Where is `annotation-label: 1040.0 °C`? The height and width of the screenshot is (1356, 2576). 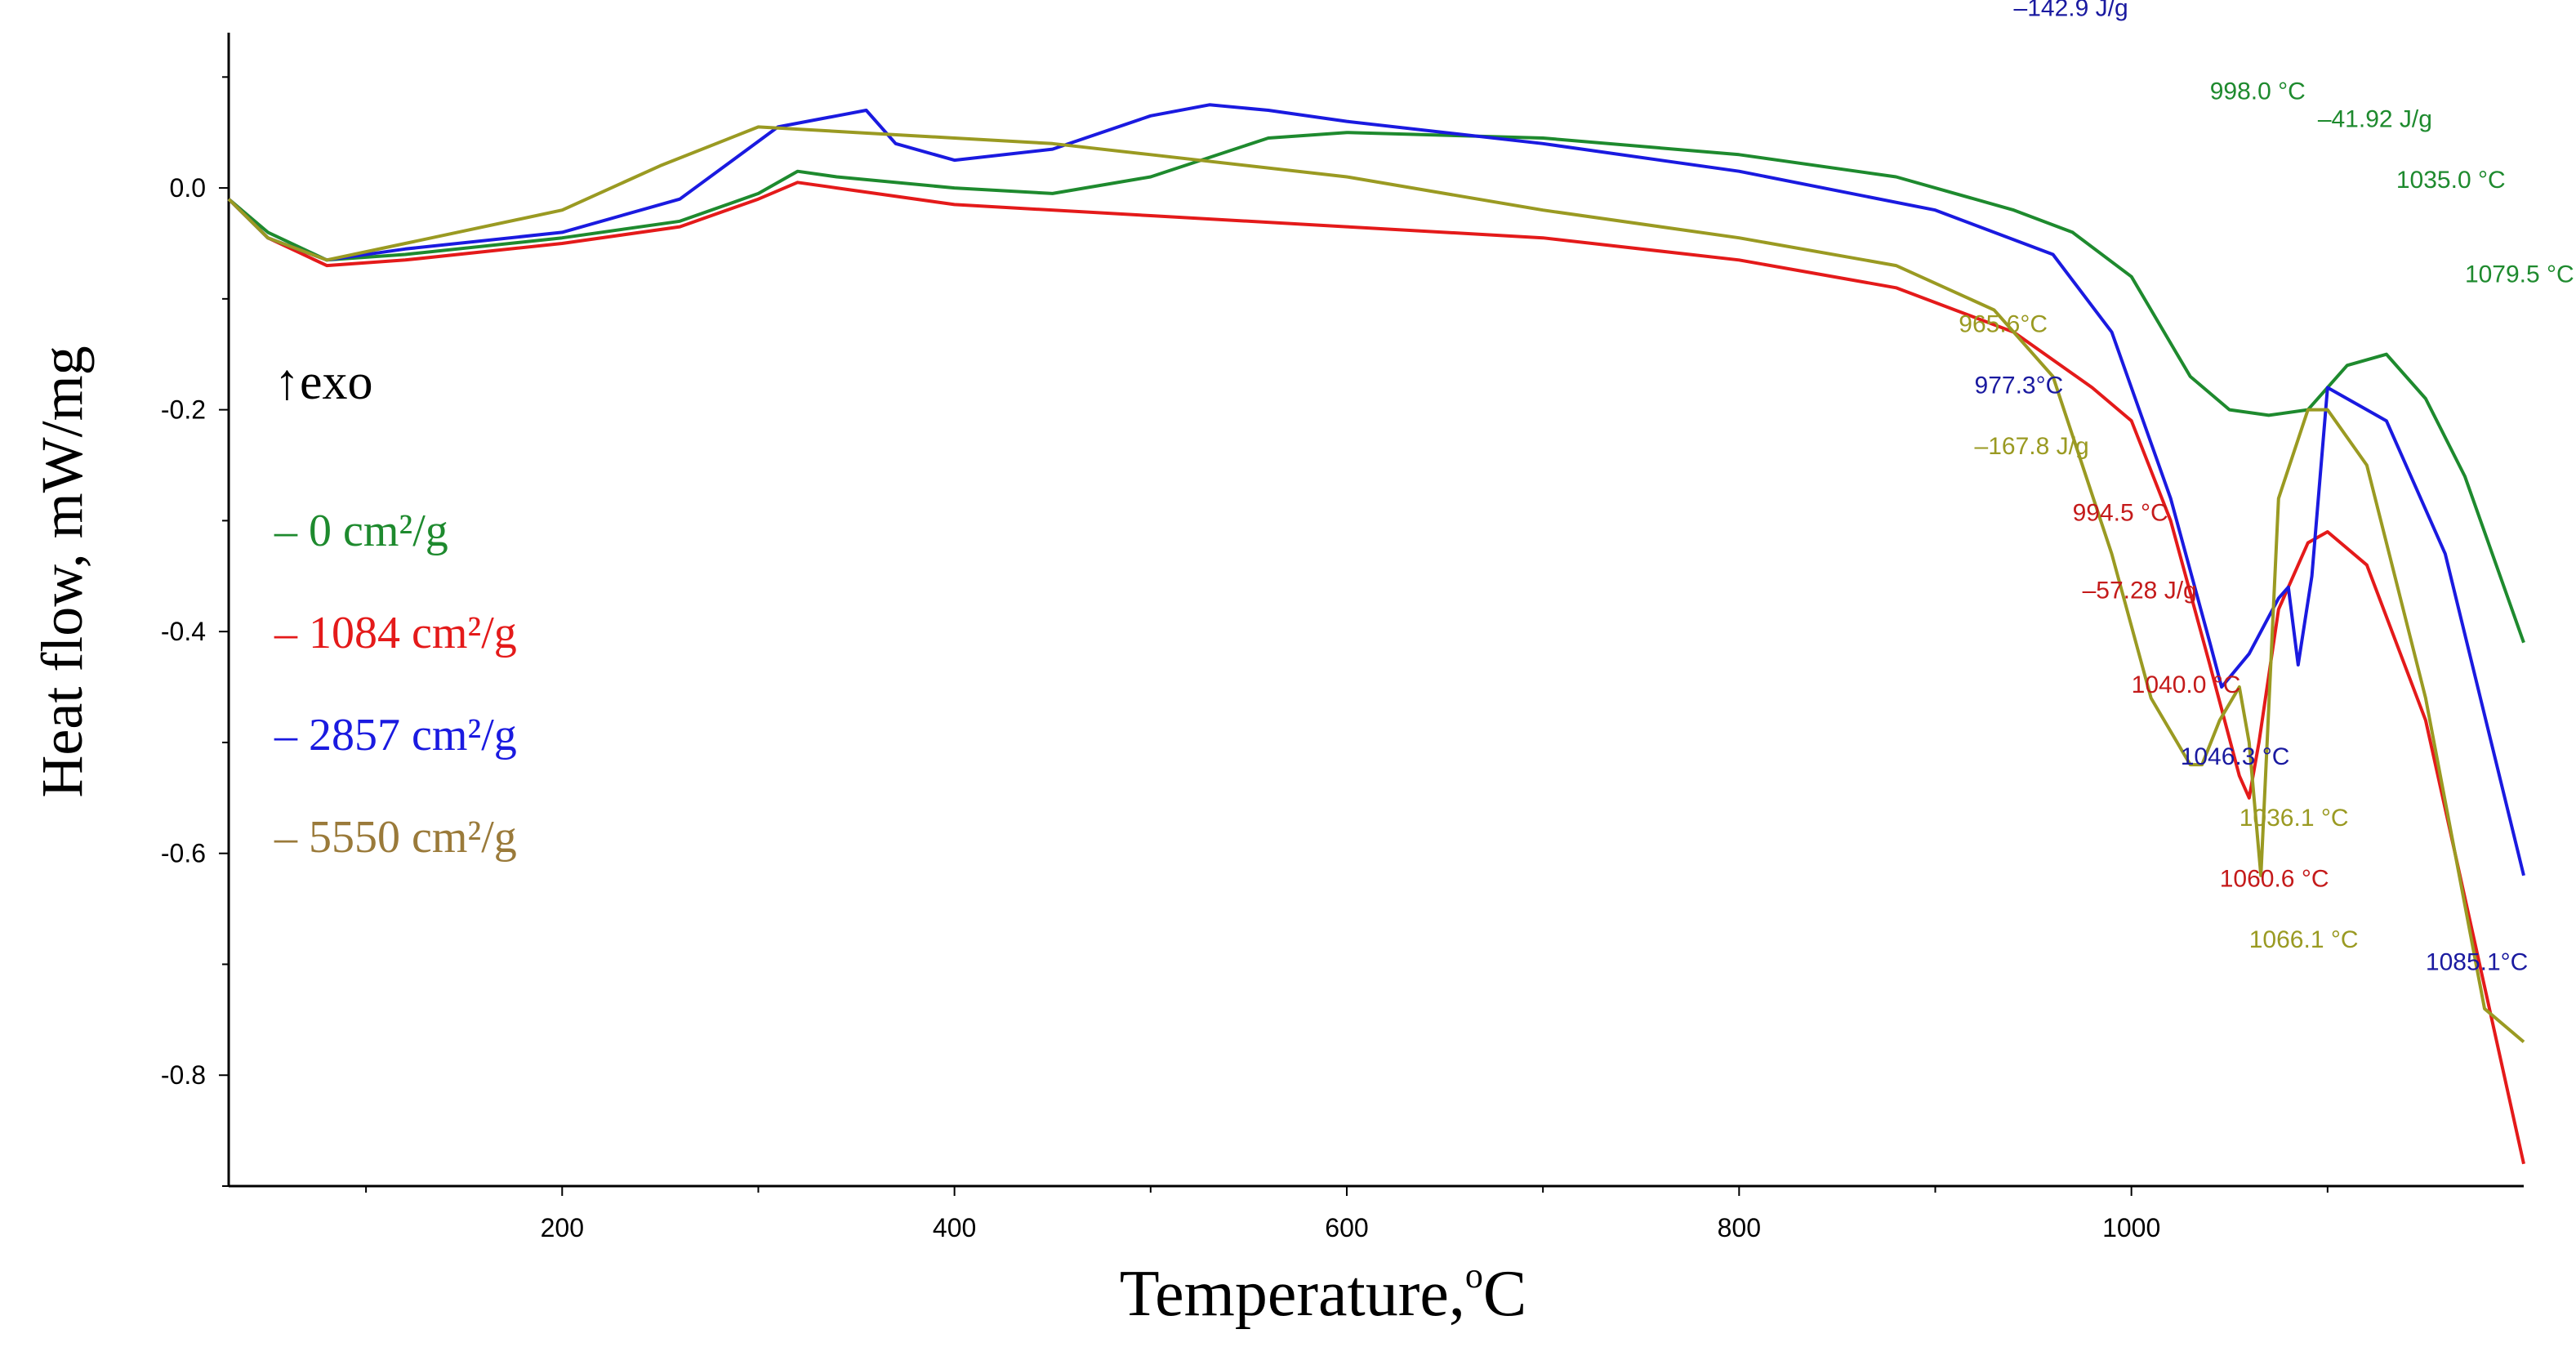 annotation-label: 1040.0 °C is located at coordinates (2186, 685).